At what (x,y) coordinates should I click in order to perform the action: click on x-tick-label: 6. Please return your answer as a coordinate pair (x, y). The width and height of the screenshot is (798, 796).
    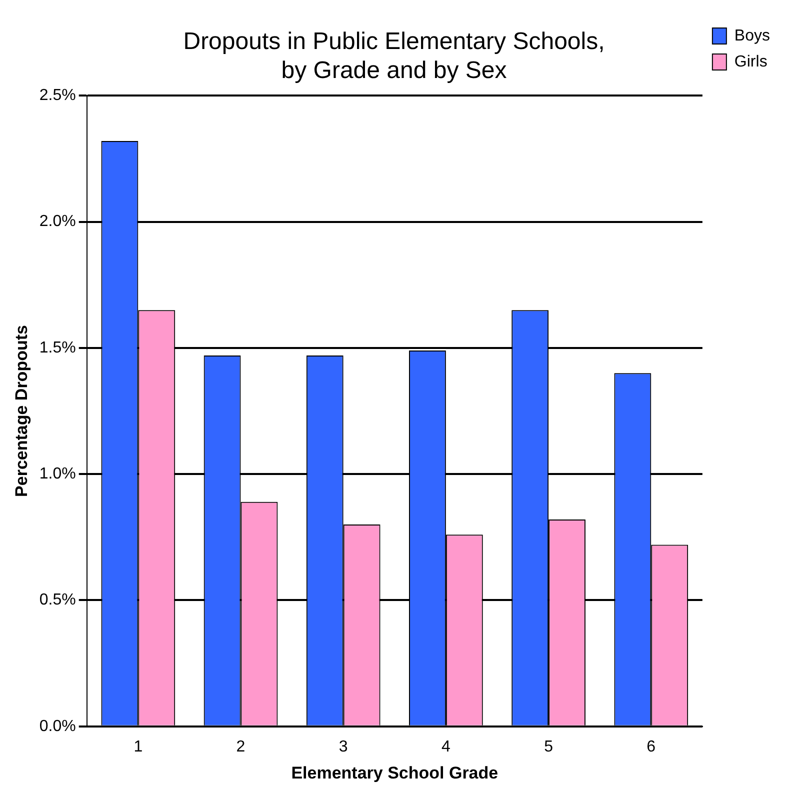
    Looking at the image, I should click on (651, 747).